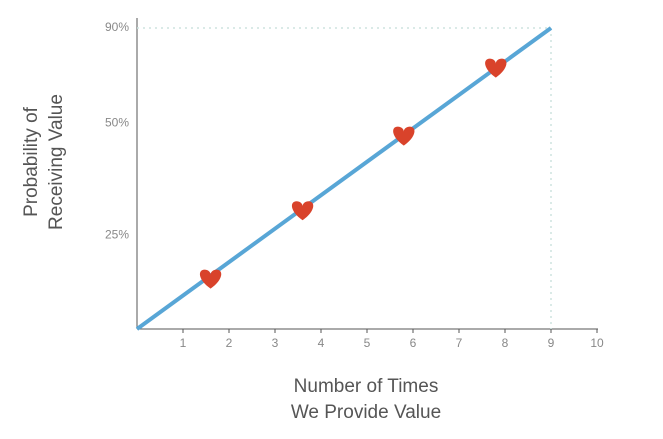 The width and height of the screenshot is (663, 439). Describe the element at coordinates (117, 122) in the screenshot. I see `y-tick-label: 50%` at that location.